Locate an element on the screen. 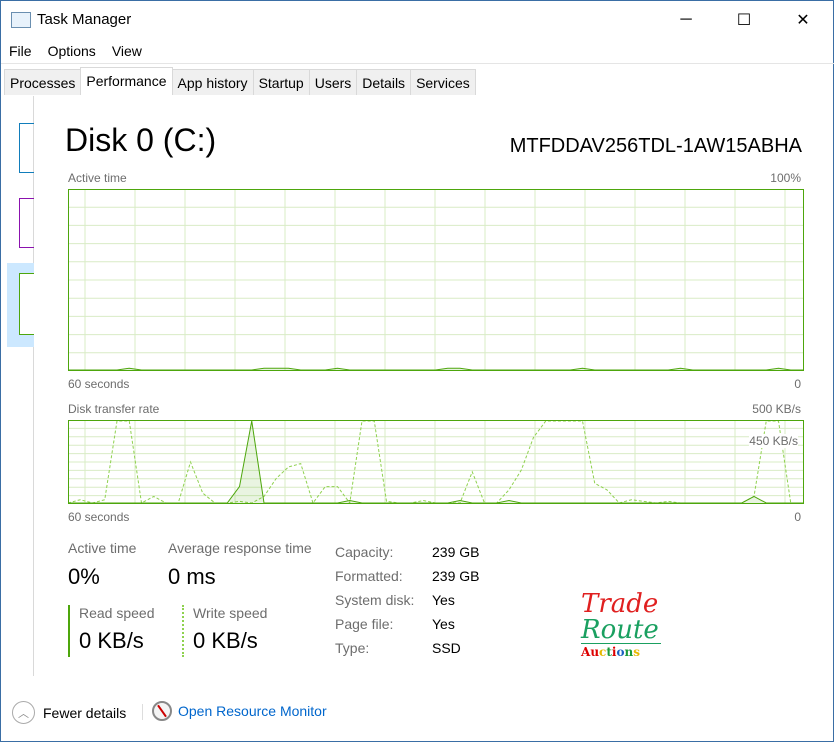  tab-details: Details is located at coordinates (384, 82).